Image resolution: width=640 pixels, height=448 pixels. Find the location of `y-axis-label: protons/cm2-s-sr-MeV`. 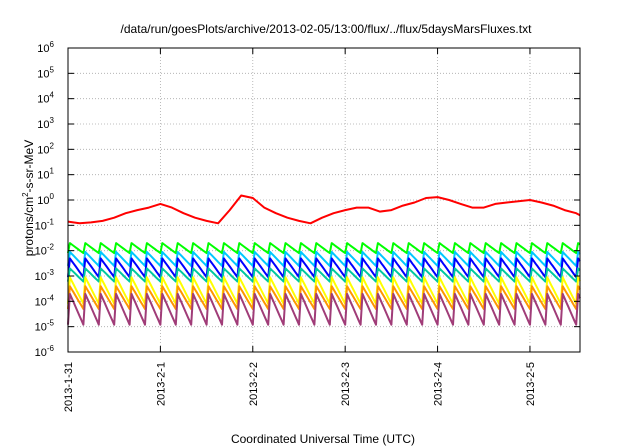

y-axis-label: protons/cm2-s-sr-MeV is located at coordinates (28, 198).